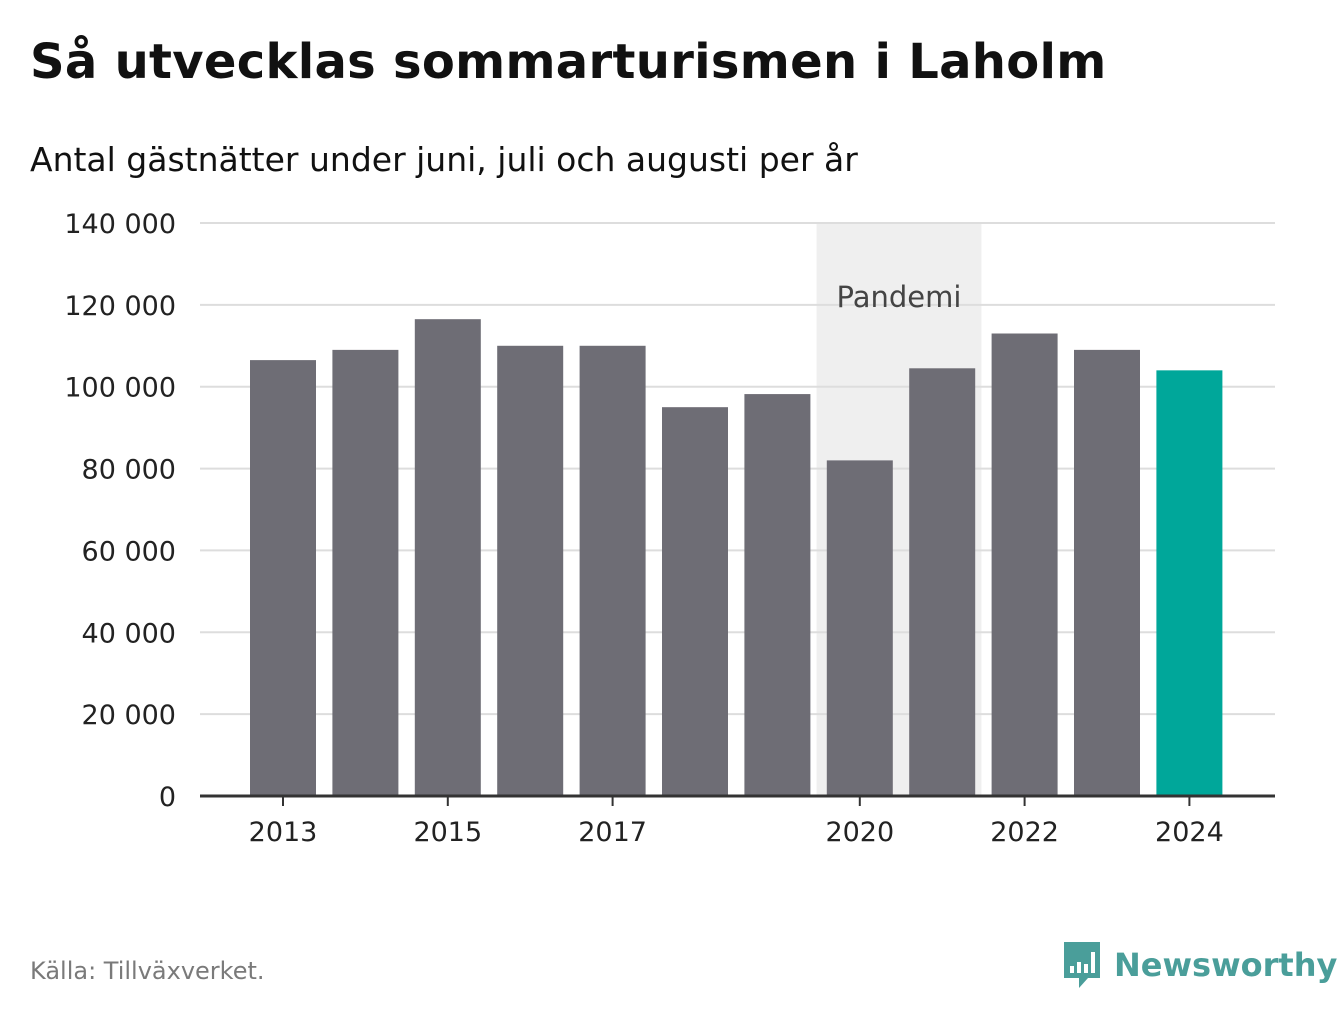 The width and height of the screenshot is (1340, 1020). I want to click on x-tick-label: 2024, so click(1189, 832).